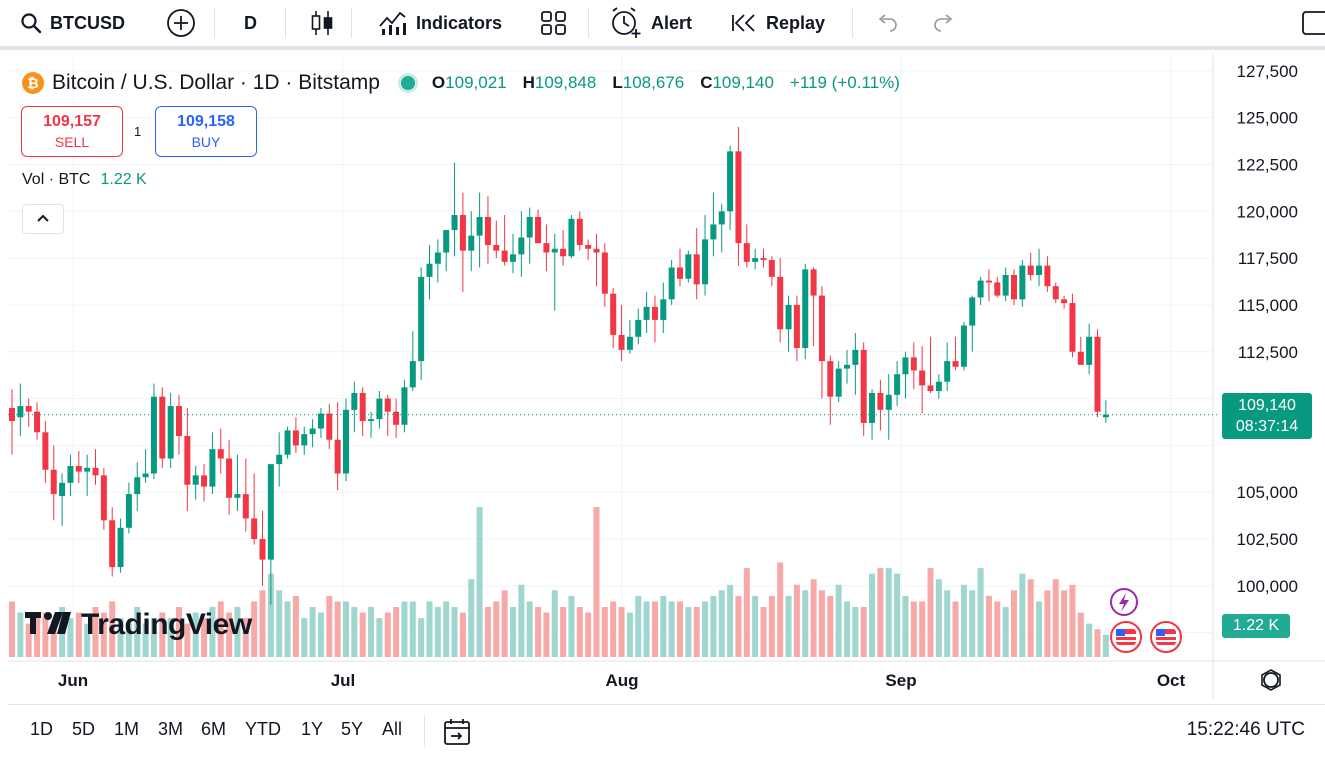 The width and height of the screenshot is (1325, 763). I want to click on tradingview-watermark: TradingView, so click(138, 625).